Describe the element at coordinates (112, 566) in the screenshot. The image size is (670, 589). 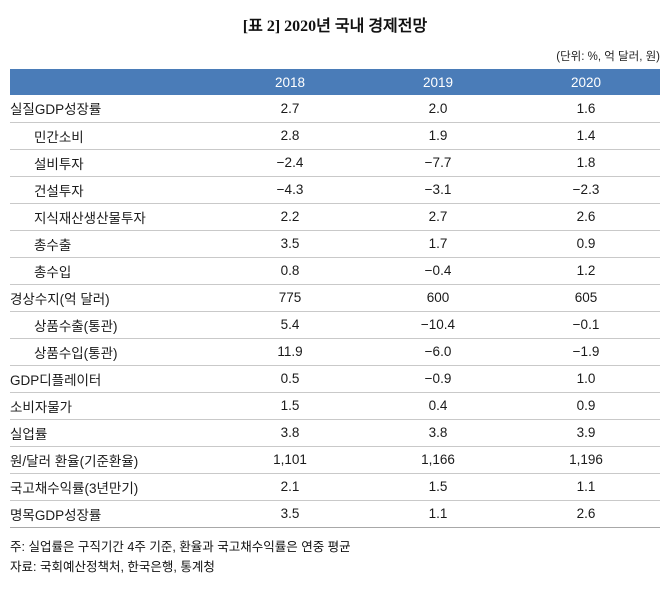
I see `footnote-source: 자료: 국회예산정책처, 한국은행, 통계청` at that location.